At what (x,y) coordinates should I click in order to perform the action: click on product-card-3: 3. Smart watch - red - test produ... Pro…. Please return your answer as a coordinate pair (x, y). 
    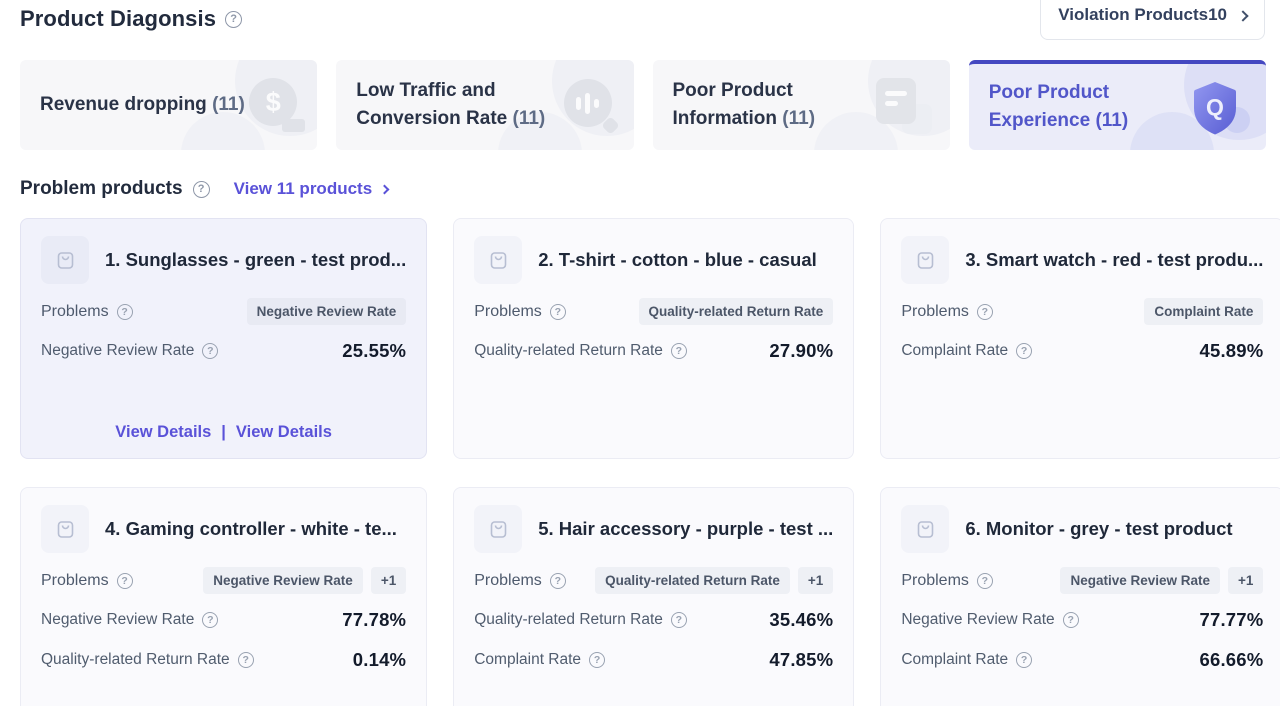
    Looking at the image, I should click on (1080, 338).